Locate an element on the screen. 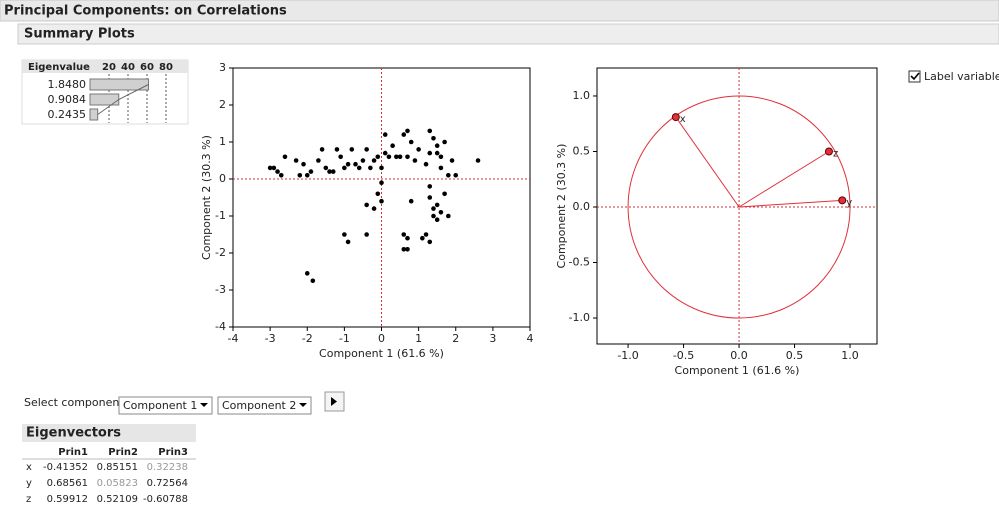 This screenshot has height=512, width=999. x-tick-label: -4 is located at coordinates (233, 338).